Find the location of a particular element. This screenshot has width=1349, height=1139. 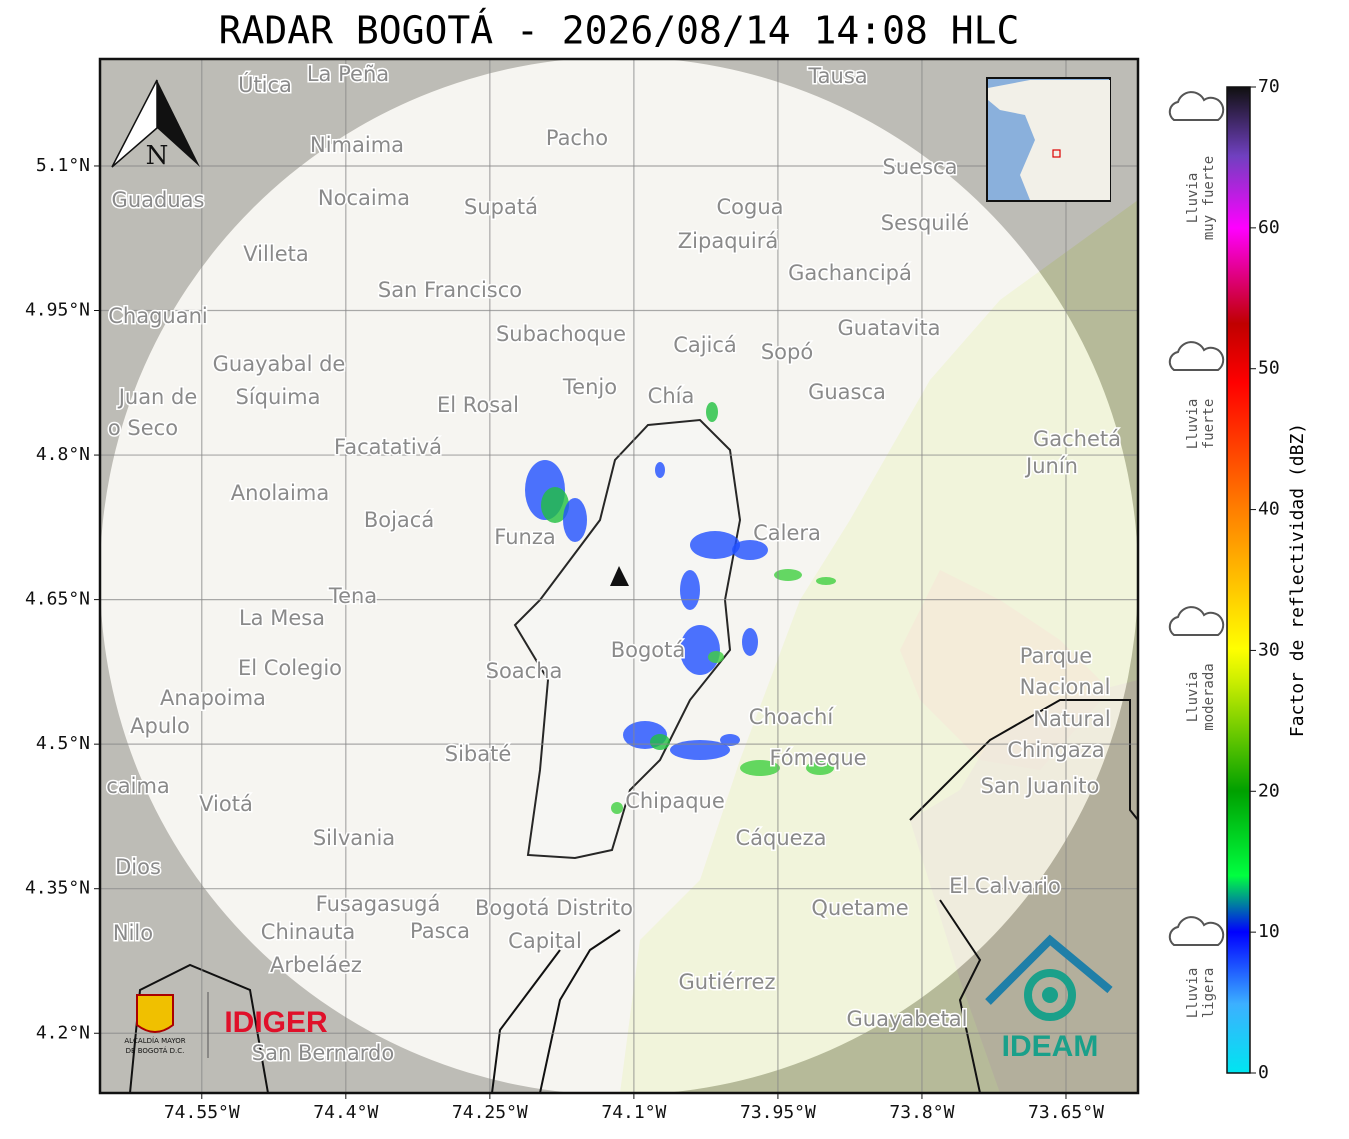

place-label: Soacha is located at coordinates (524, 671).